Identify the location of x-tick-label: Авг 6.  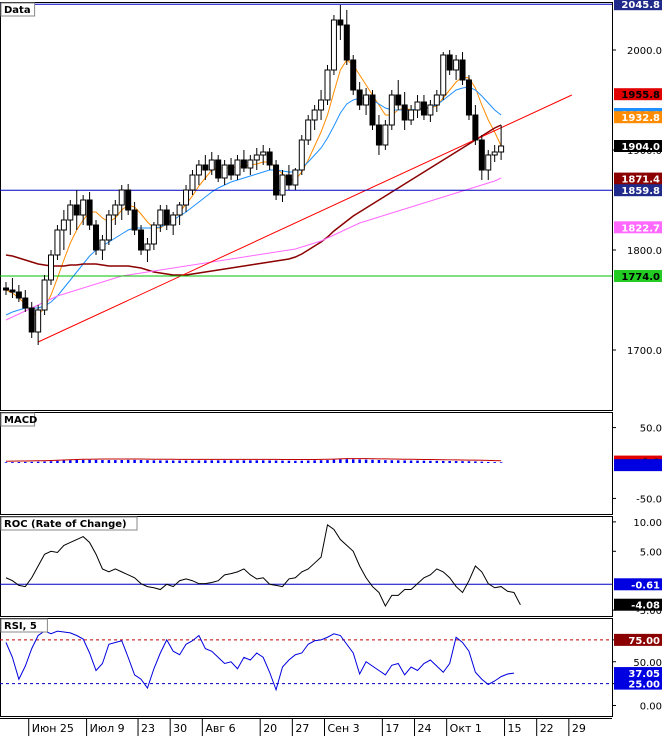
(220, 728).